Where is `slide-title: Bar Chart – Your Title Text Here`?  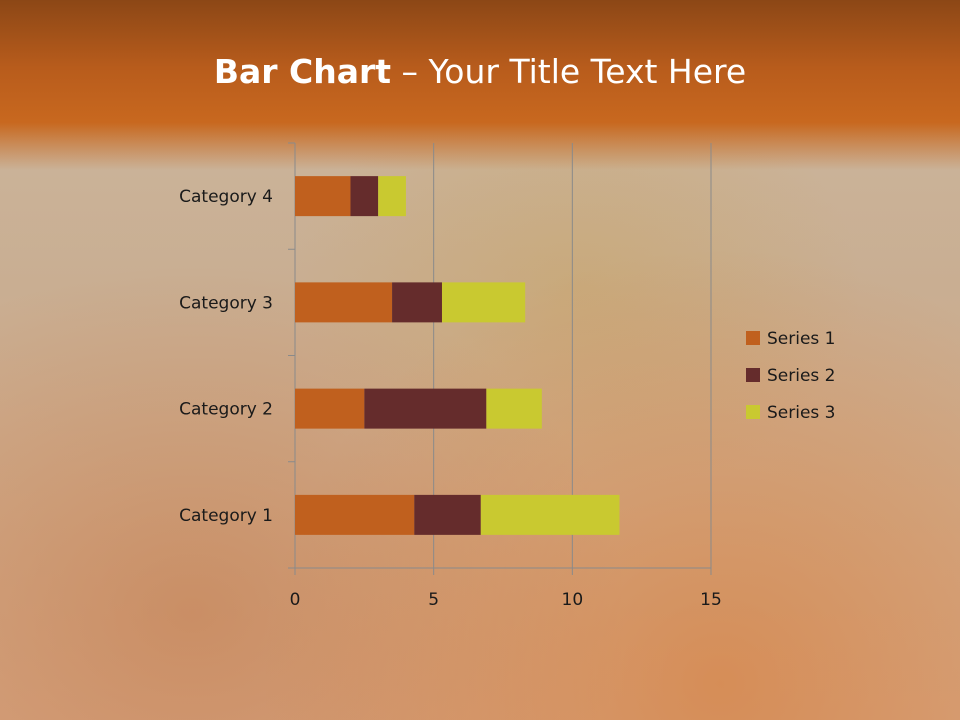 slide-title: Bar Chart – Your Title Text Here is located at coordinates (480, 71).